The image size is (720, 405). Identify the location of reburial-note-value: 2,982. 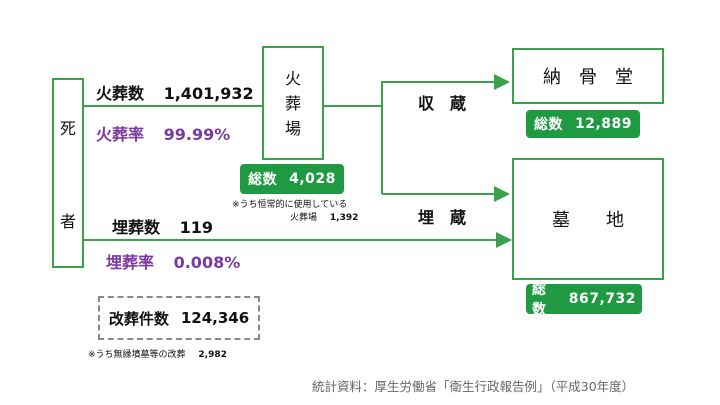
(212, 355).